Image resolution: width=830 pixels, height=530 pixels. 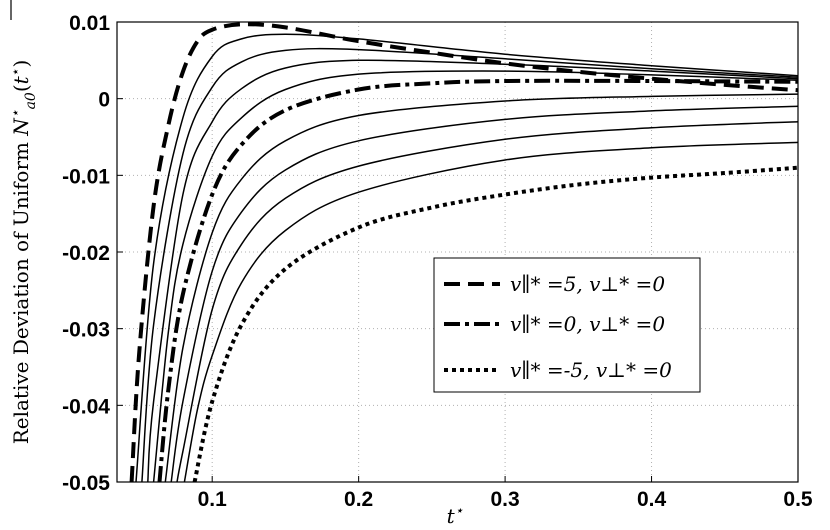 What do you see at coordinates (798, 499) in the screenshot?
I see `x-tick-label: 0.5` at bounding box center [798, 499].